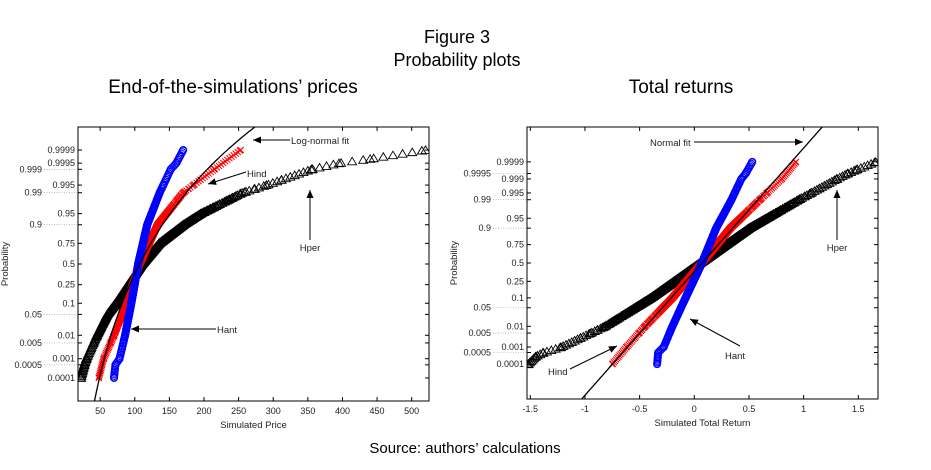 The height and width of the screenshot is (470, 931). Describe the element at coordinates (30, 169) in the screenshot. I see `y-tick-label: 0.999` at that location.